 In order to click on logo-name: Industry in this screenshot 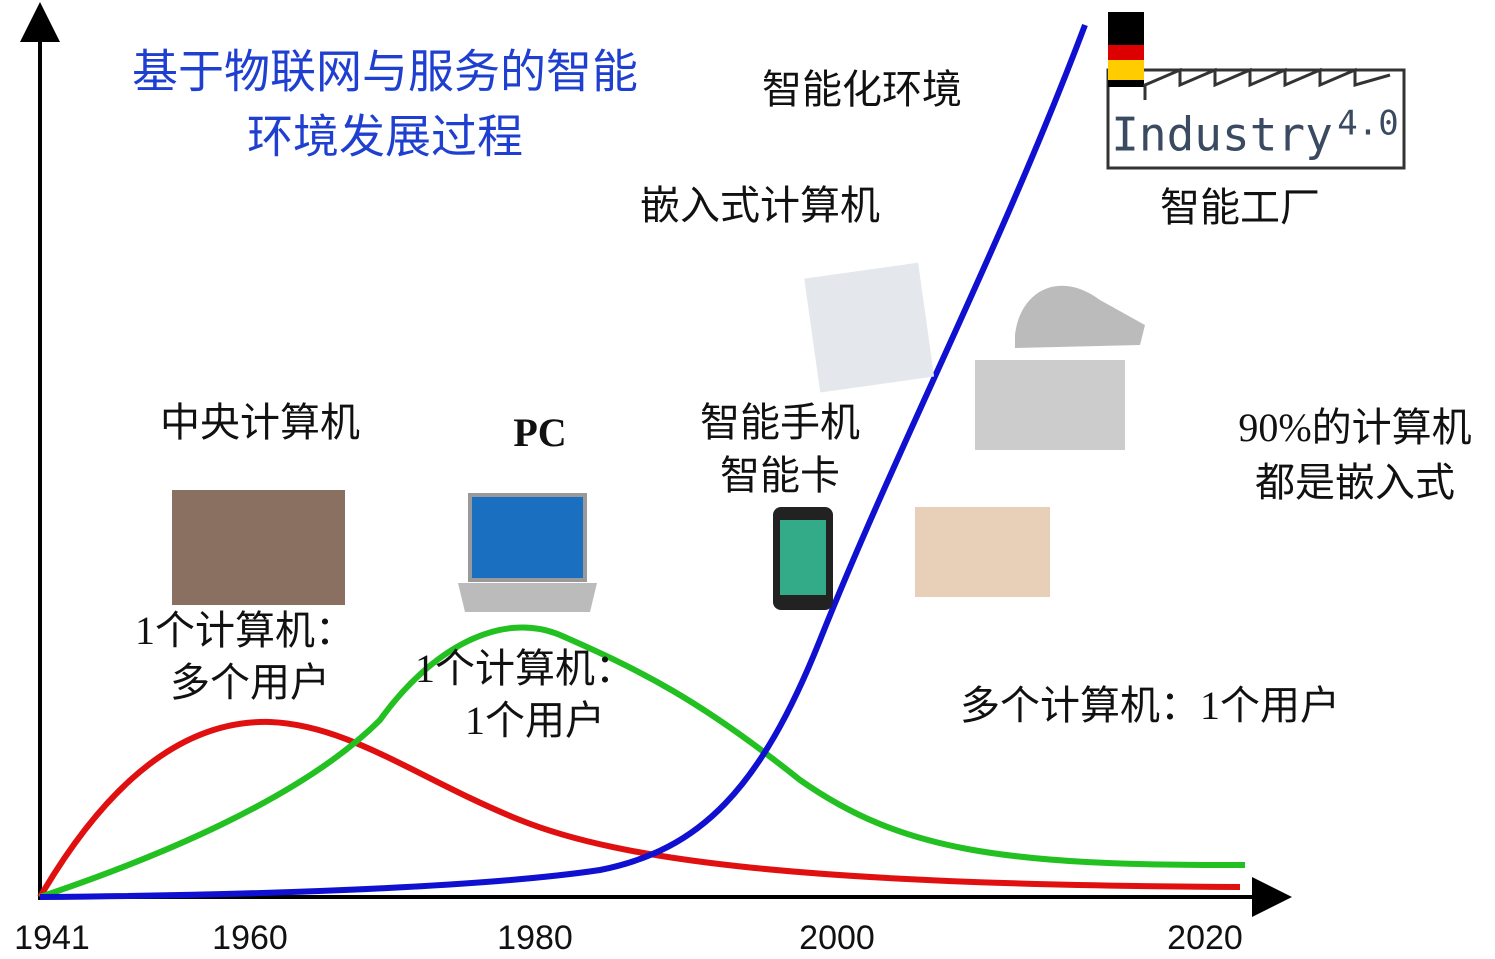, I will do `click(1222, 135)`.